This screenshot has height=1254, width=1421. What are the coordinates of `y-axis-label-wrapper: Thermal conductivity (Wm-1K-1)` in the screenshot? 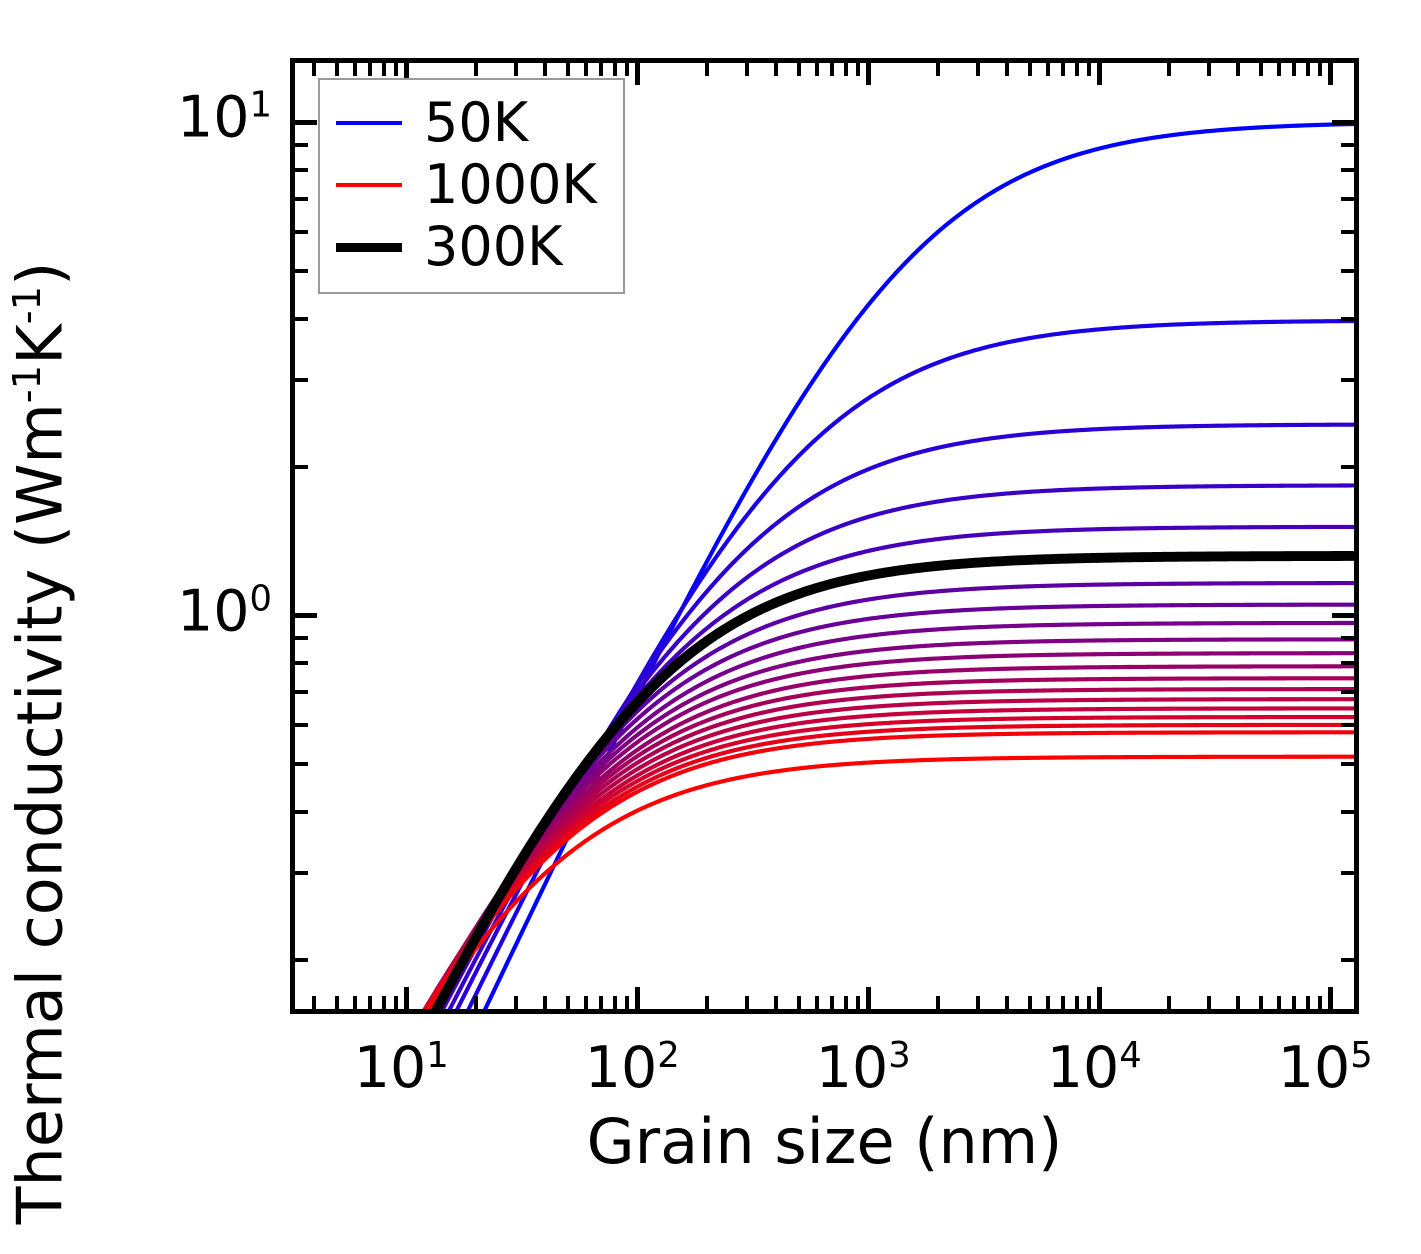 It's located at (40, 627).